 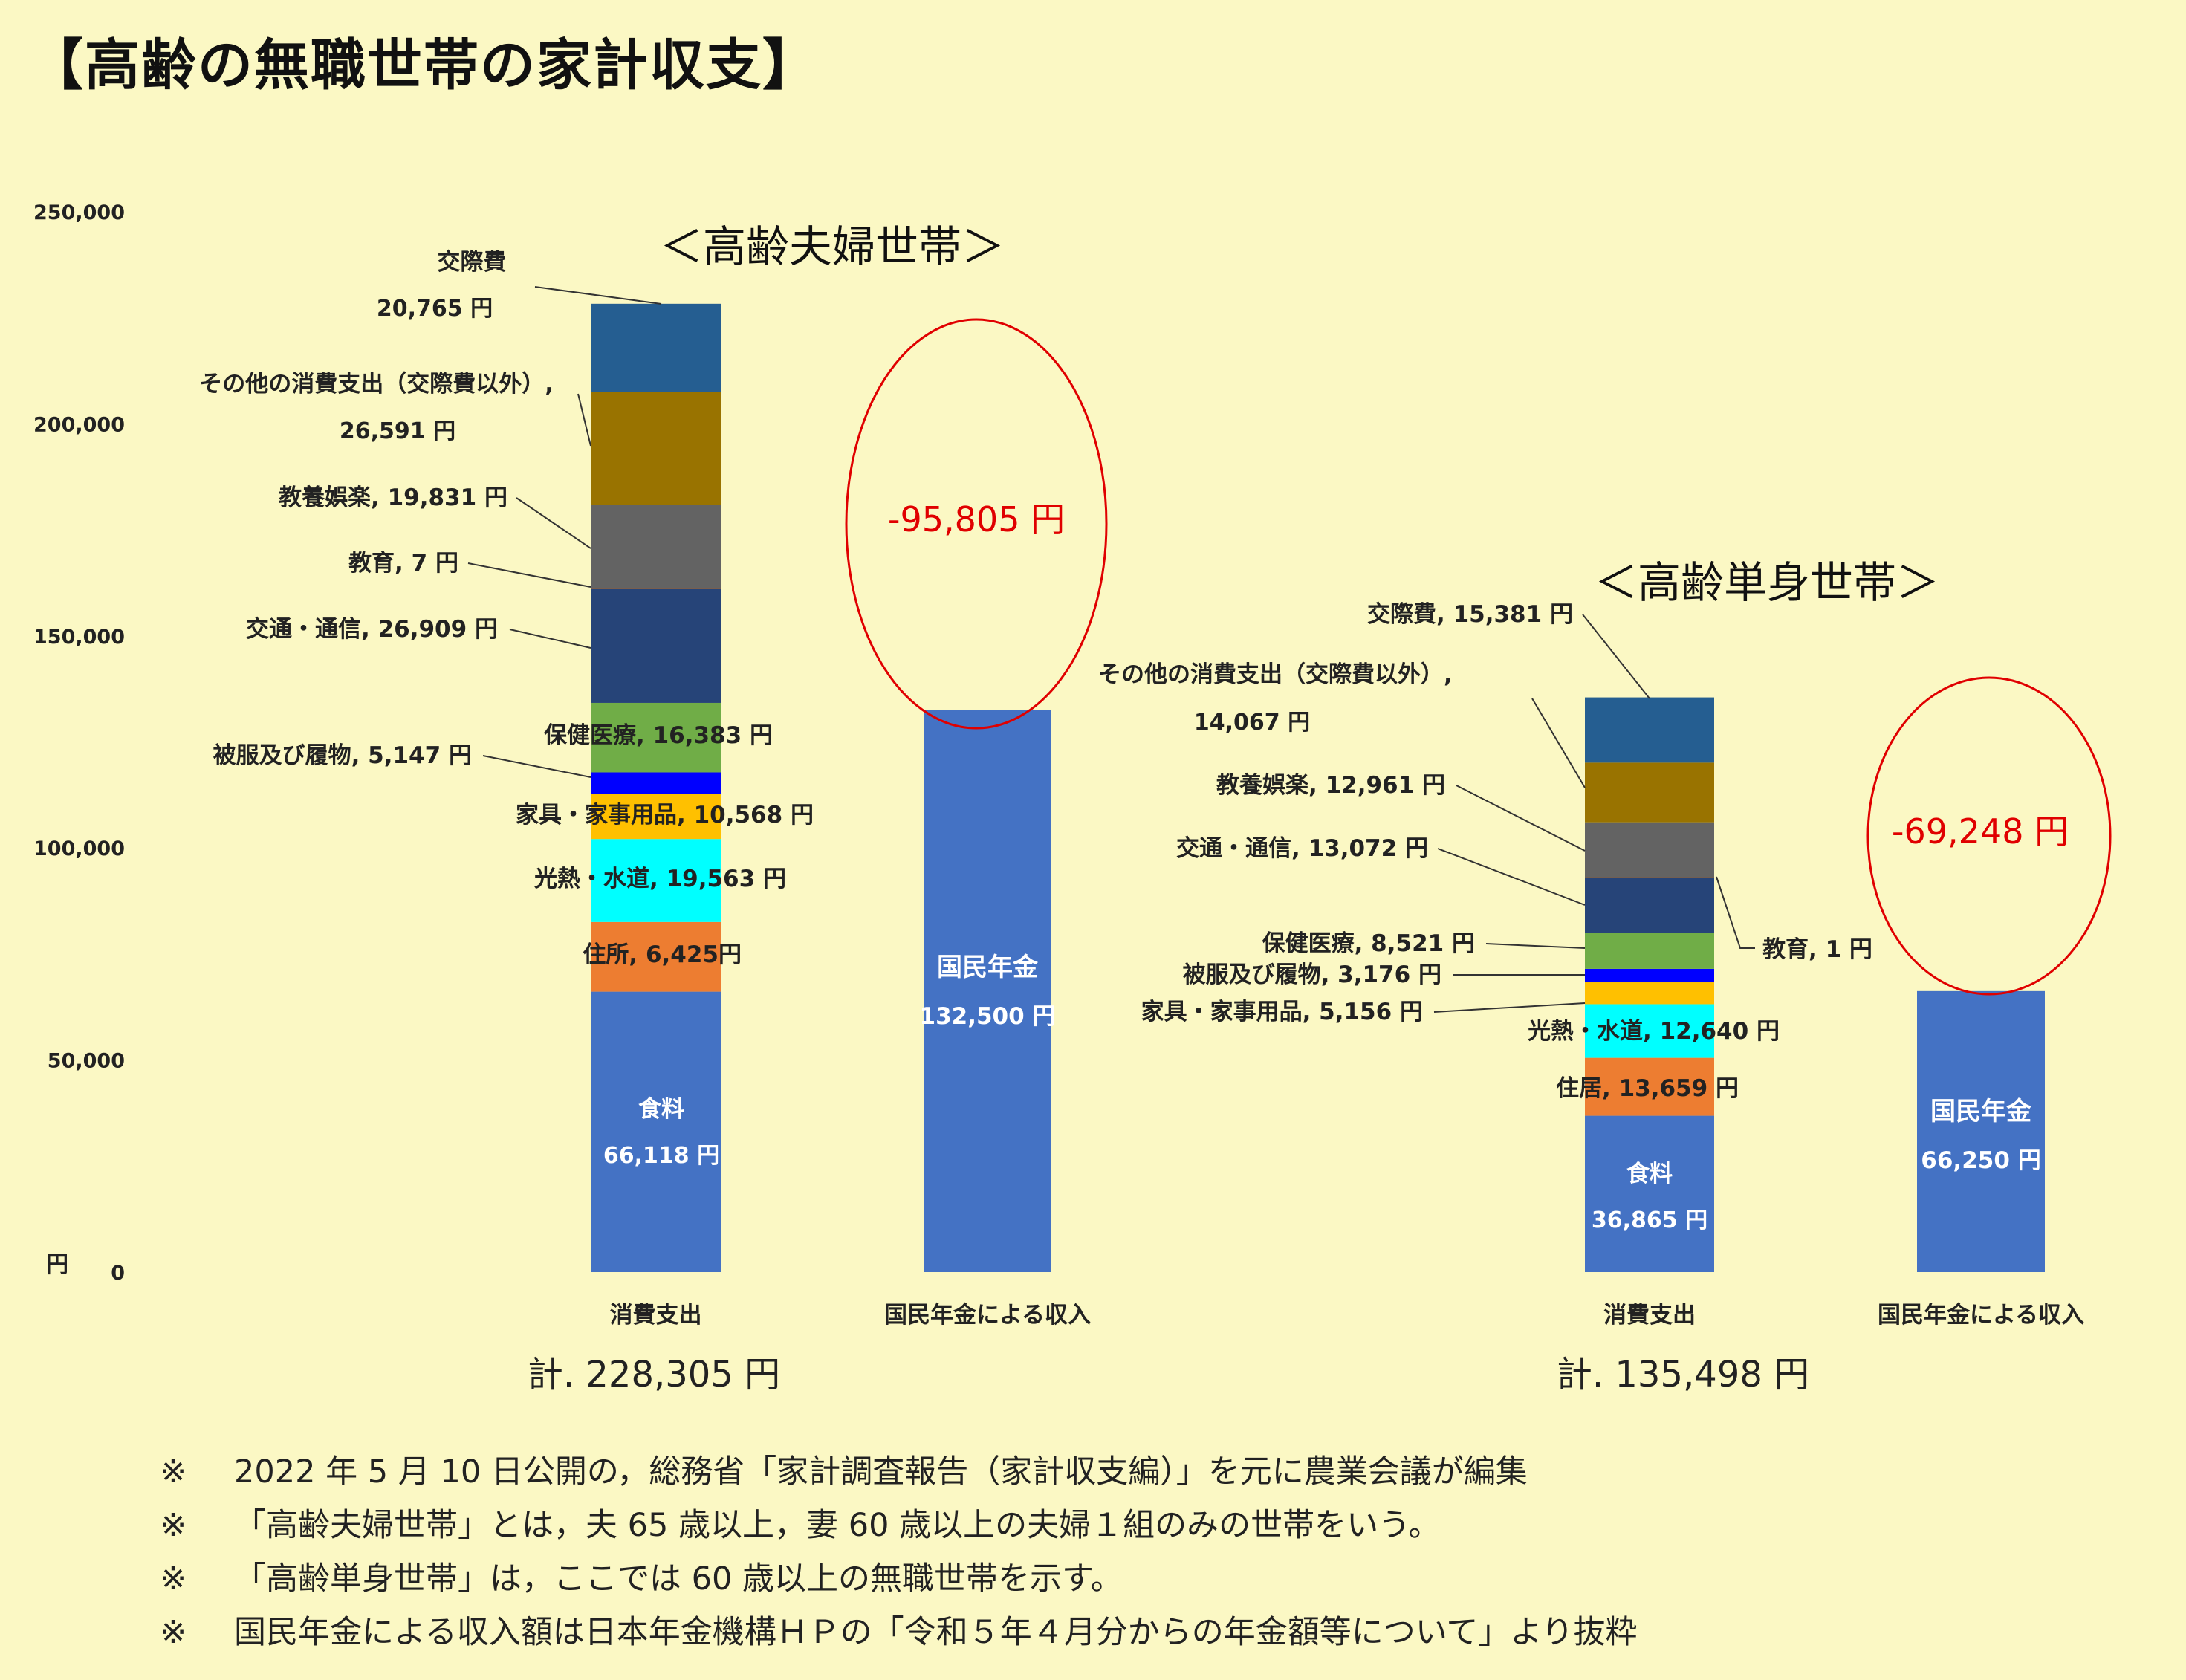 What do you see at coordinates (79, 849) in the screenshot?
I see `y-tick-label: 100,000` at bounding box center [79, 849].